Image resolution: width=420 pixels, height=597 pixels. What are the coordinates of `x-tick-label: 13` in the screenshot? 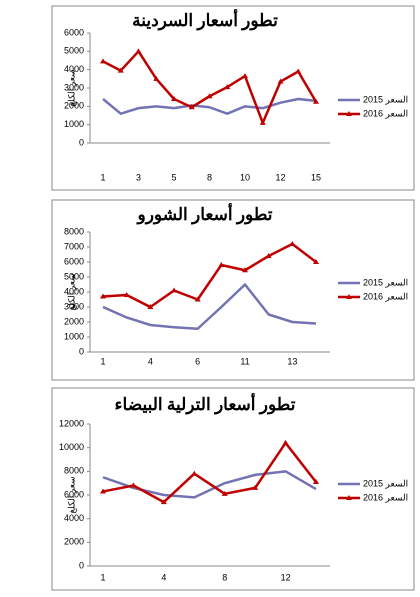 It's located at (292, 361).